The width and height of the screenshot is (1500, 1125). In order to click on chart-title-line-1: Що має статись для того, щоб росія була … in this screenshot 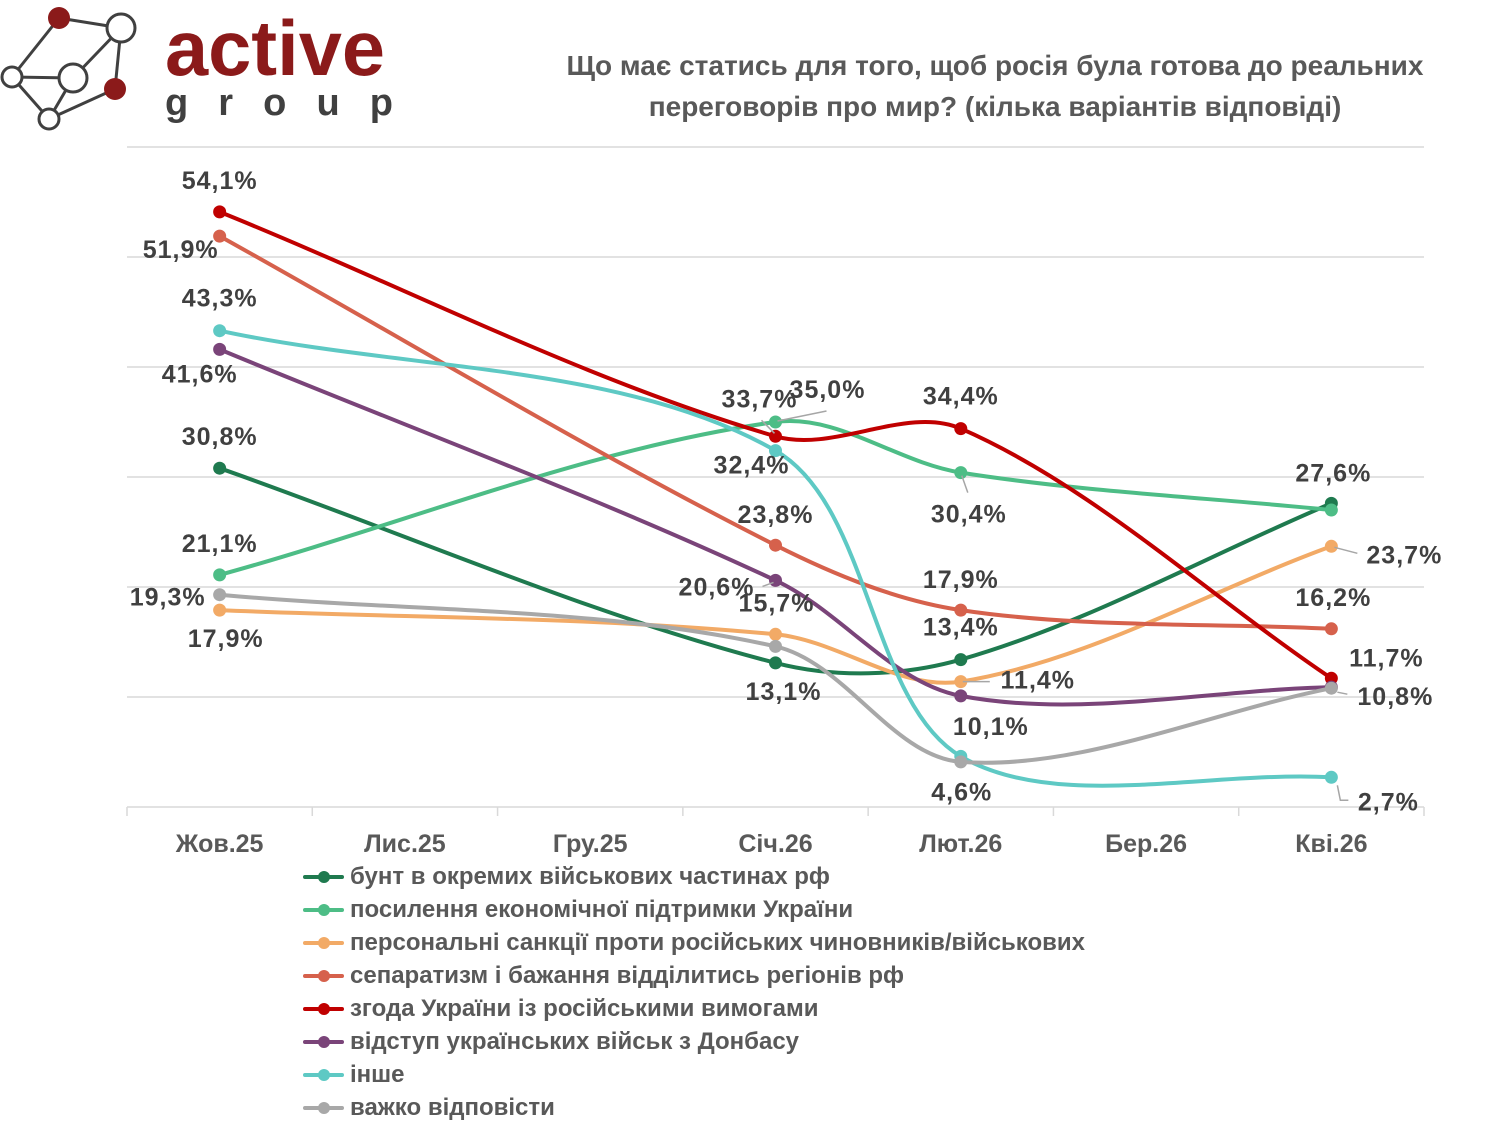, I will do `click(995, 65)`.